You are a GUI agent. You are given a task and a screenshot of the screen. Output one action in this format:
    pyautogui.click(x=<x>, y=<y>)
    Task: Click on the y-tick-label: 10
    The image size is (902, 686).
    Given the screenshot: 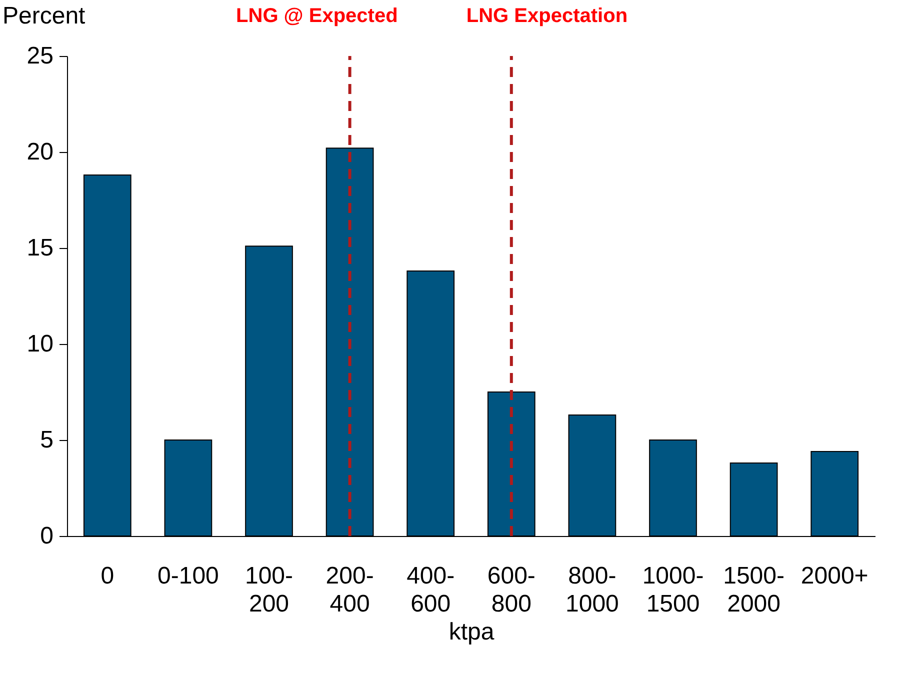 What is the action you would take?
    pyautogui.click(x=40, y=344)
    